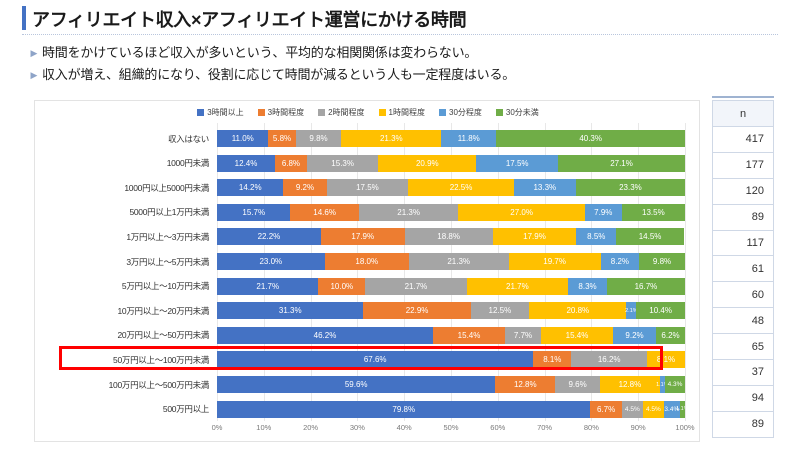 The height and width of the screenshot is (450, 800). I want to click on bar-value-label: 16.2%, so click(609, 360).